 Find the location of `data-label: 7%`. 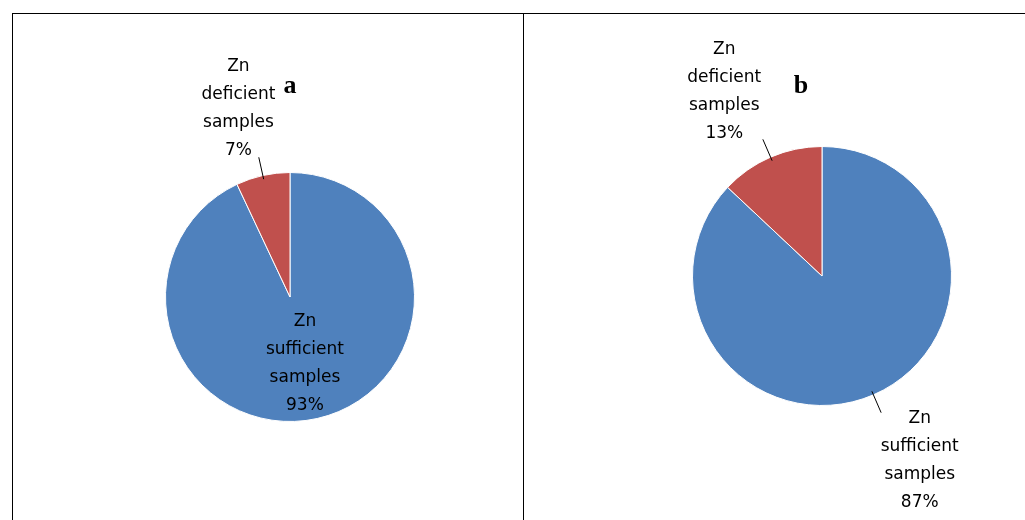

data-label: 7% is located at coordinates (238, 149).